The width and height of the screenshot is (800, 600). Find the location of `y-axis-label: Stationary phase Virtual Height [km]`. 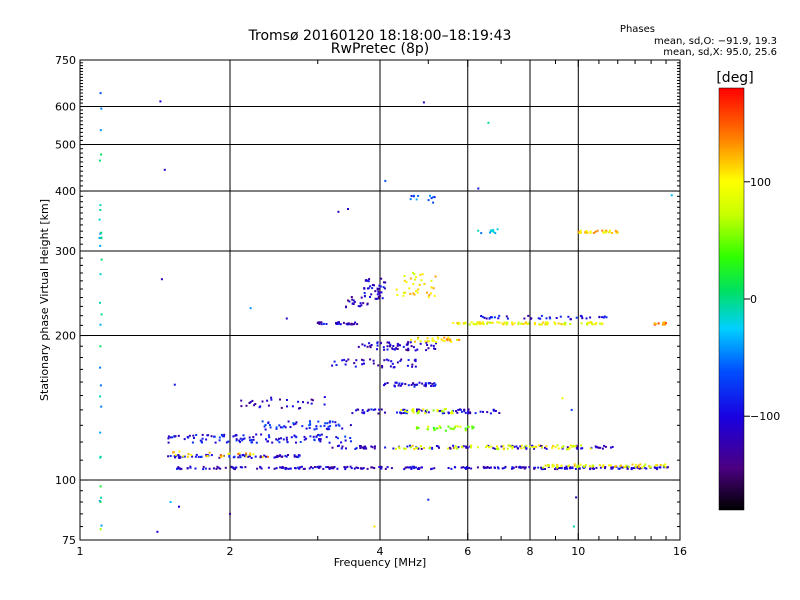

y-axis-label: Stationary phase Virtual Height [km] is located at coordinates (44, 300).